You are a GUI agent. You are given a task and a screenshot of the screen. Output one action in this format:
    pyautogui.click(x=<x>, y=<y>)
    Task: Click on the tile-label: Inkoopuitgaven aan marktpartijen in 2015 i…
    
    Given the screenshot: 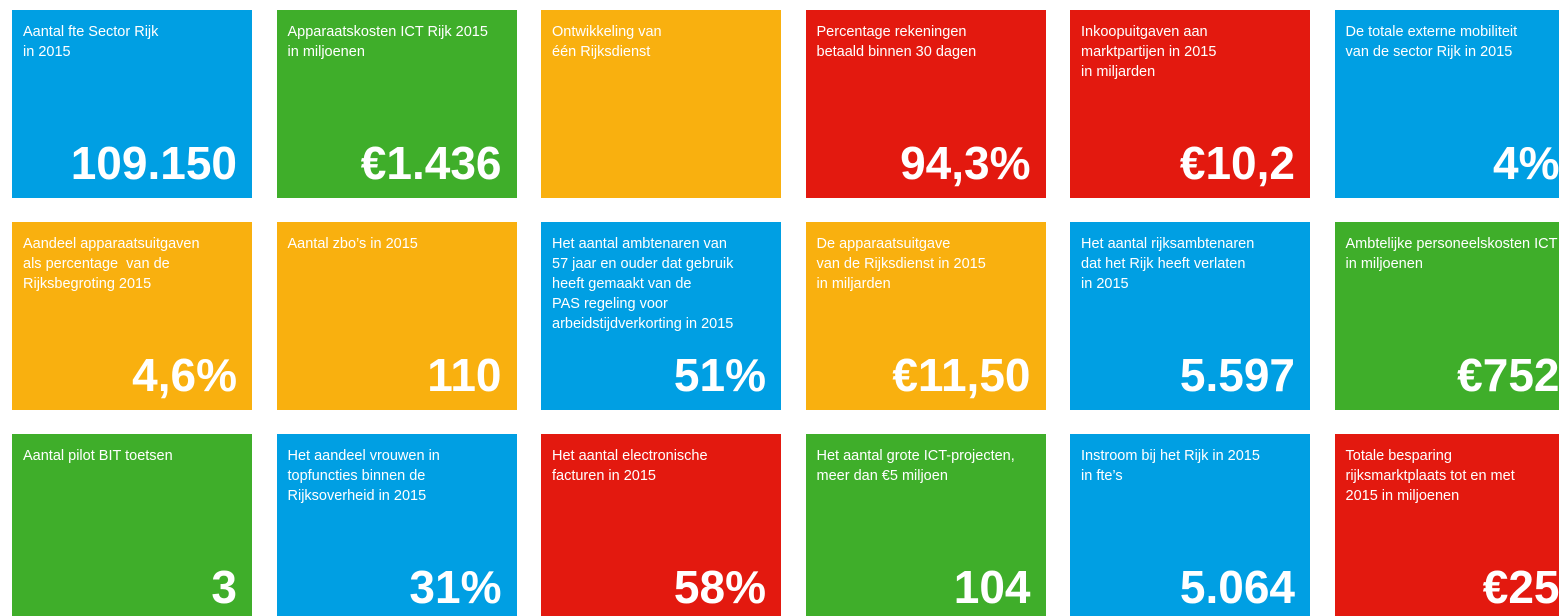 What is the action you would take?
    pyautogui.click(x=1193, y=52)
    